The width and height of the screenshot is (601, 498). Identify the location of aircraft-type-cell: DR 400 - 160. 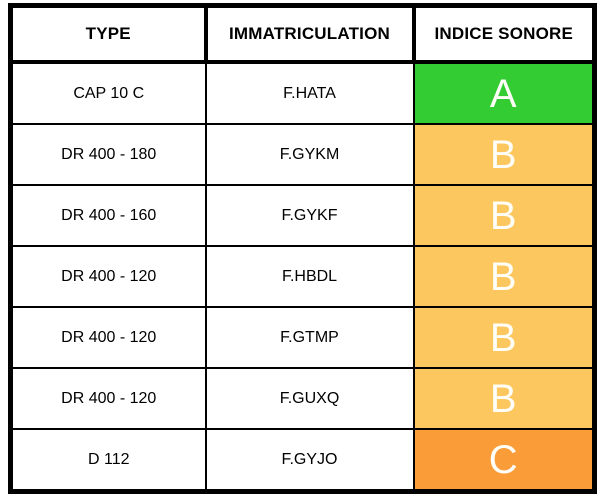
(108, 215).